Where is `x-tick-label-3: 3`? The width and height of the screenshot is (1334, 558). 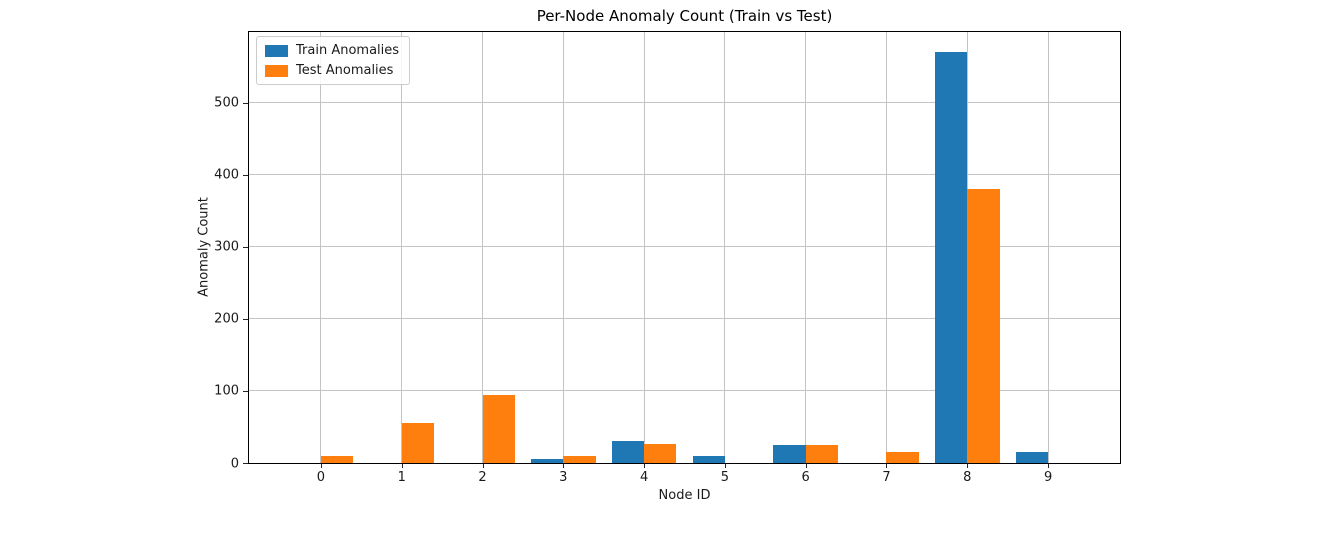 x-tick-label-3: 3 is located at coordinates (563, 477).